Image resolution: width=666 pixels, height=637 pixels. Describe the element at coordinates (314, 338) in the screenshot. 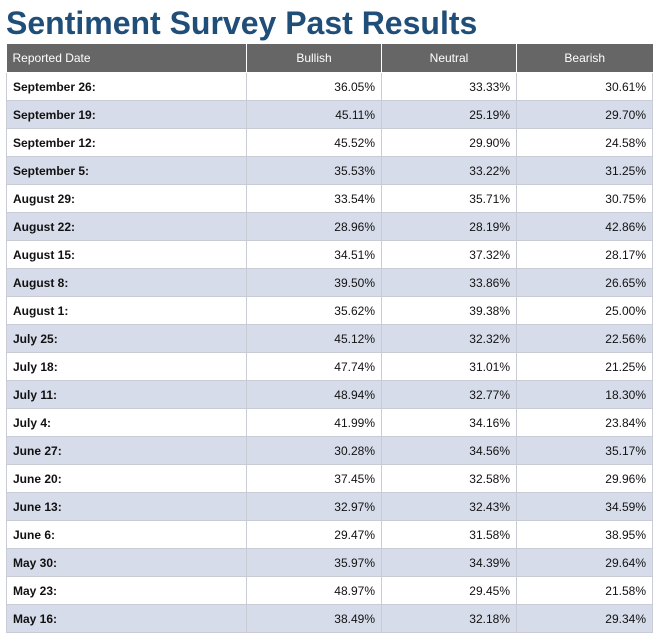

I see `cell-bullish: 45.12%` at that location.